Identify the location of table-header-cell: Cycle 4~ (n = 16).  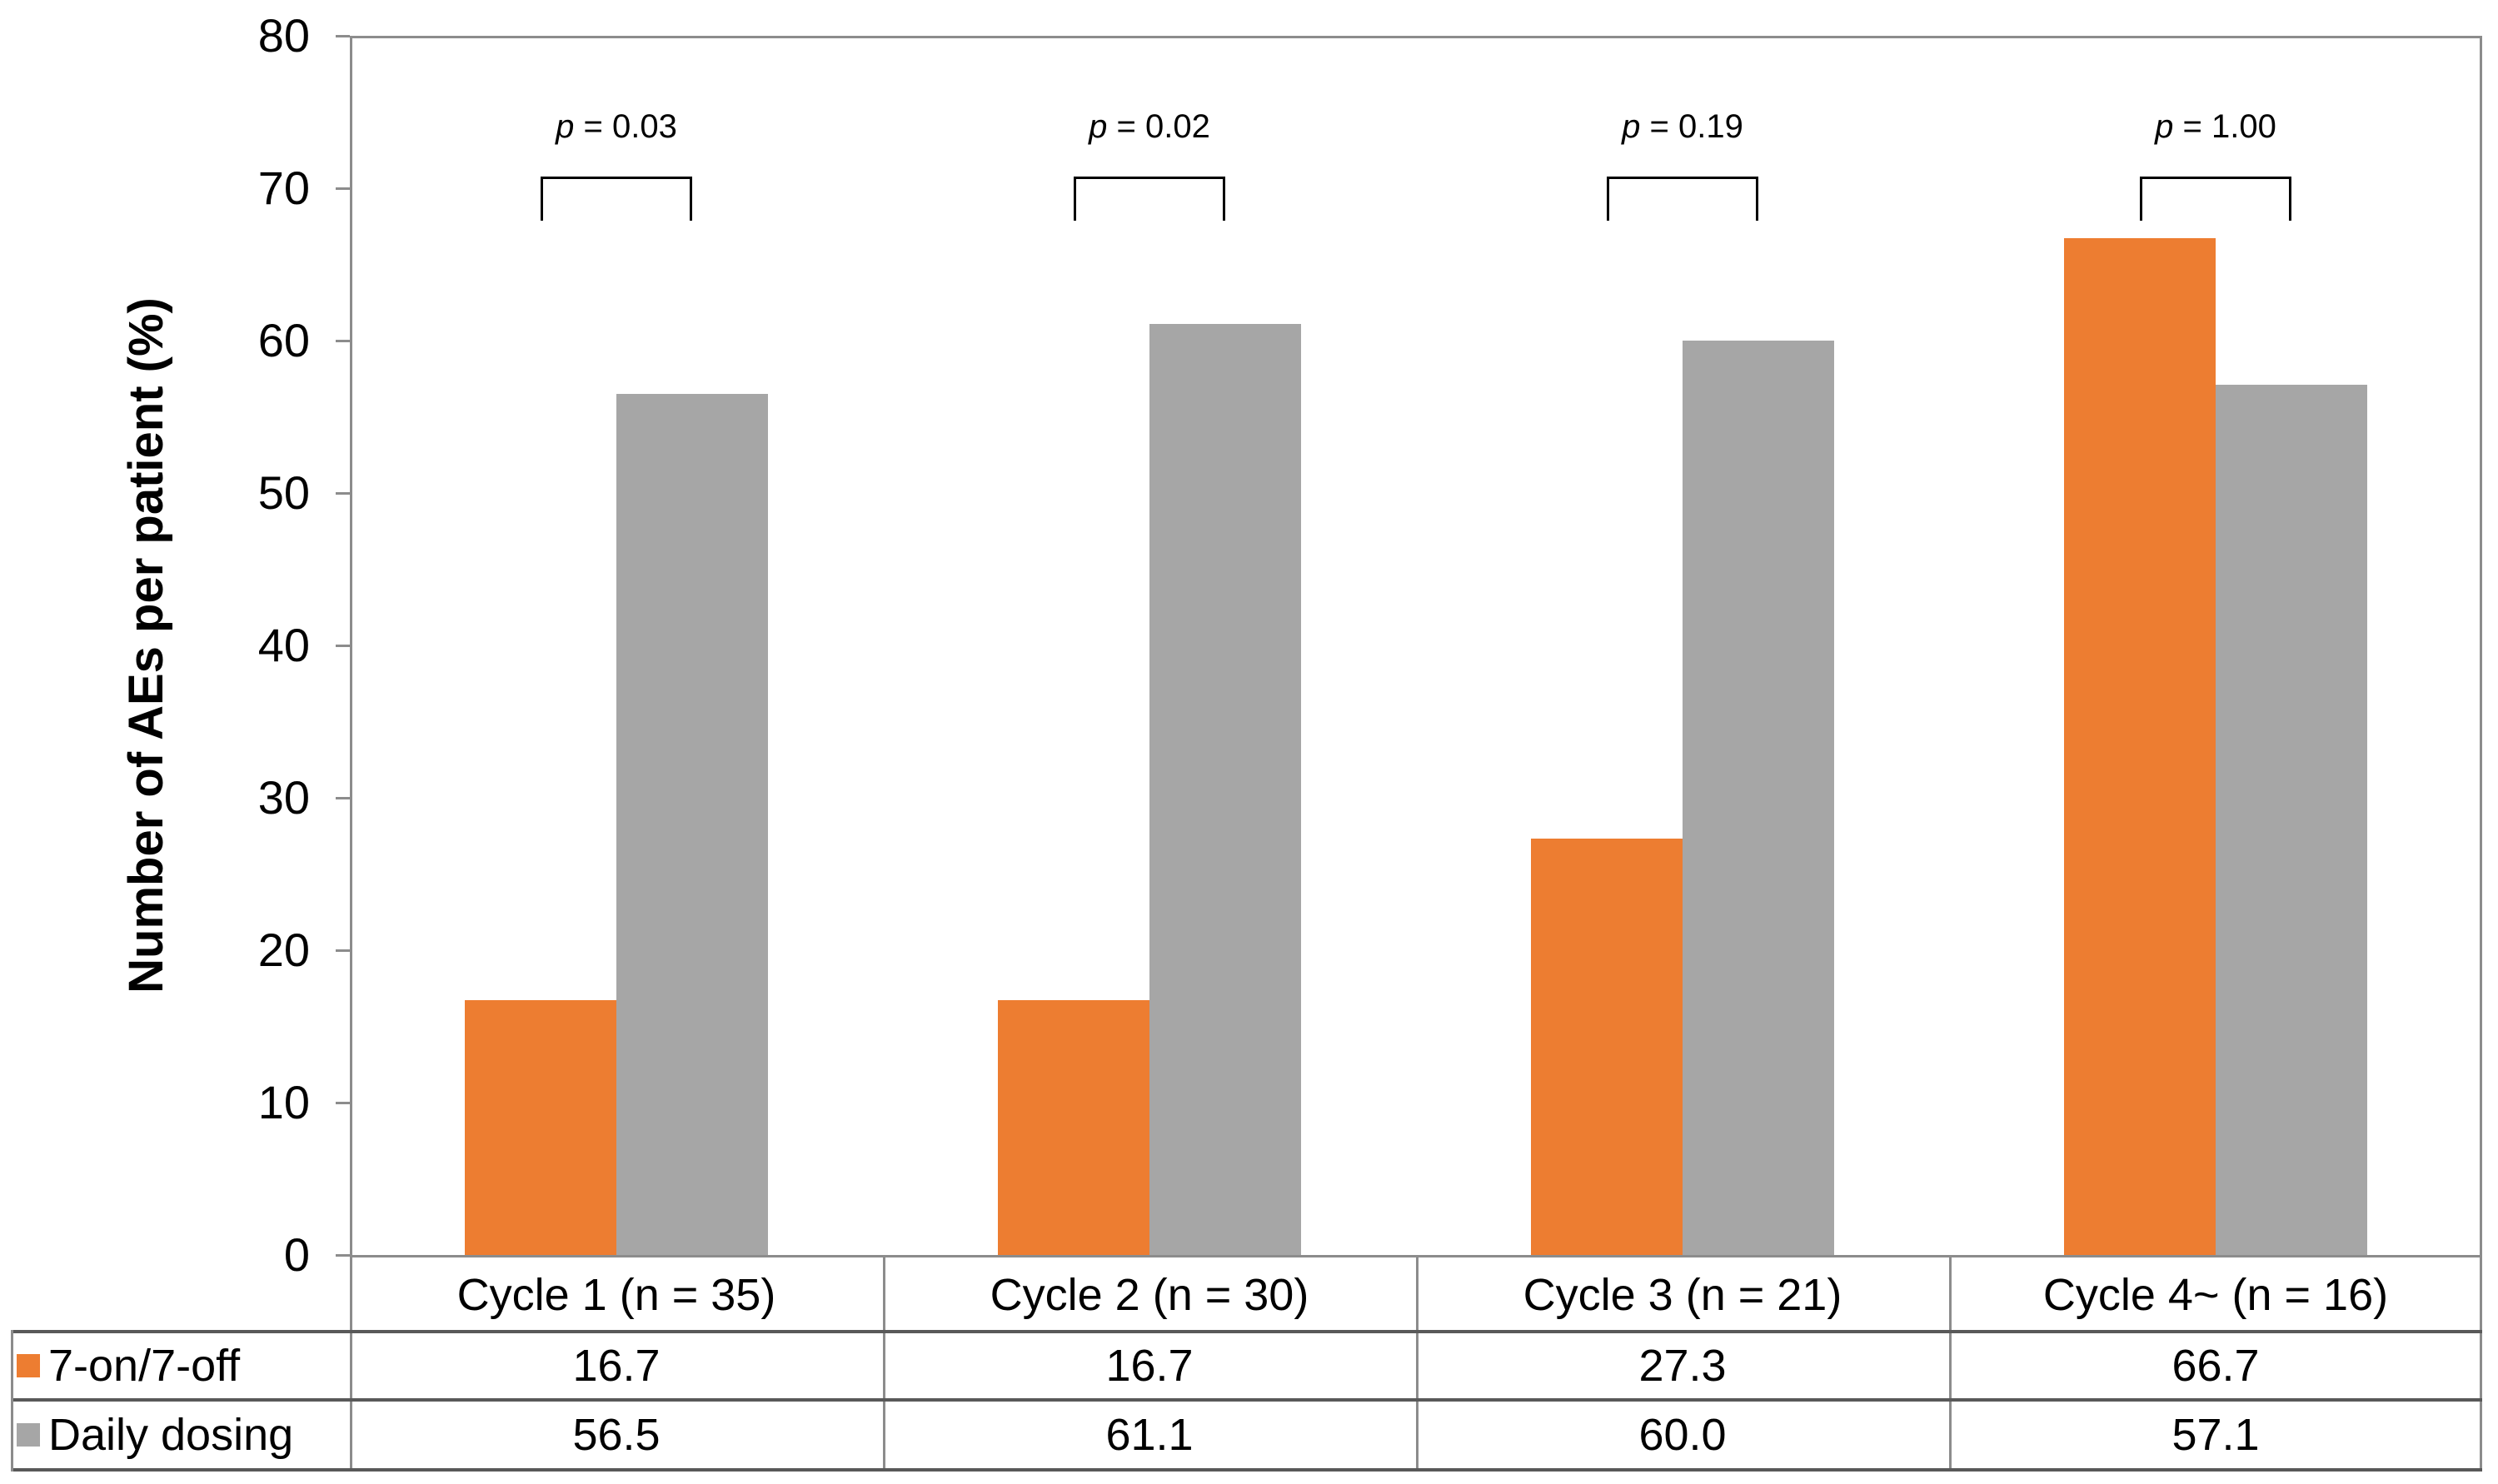
(2215, 1295).